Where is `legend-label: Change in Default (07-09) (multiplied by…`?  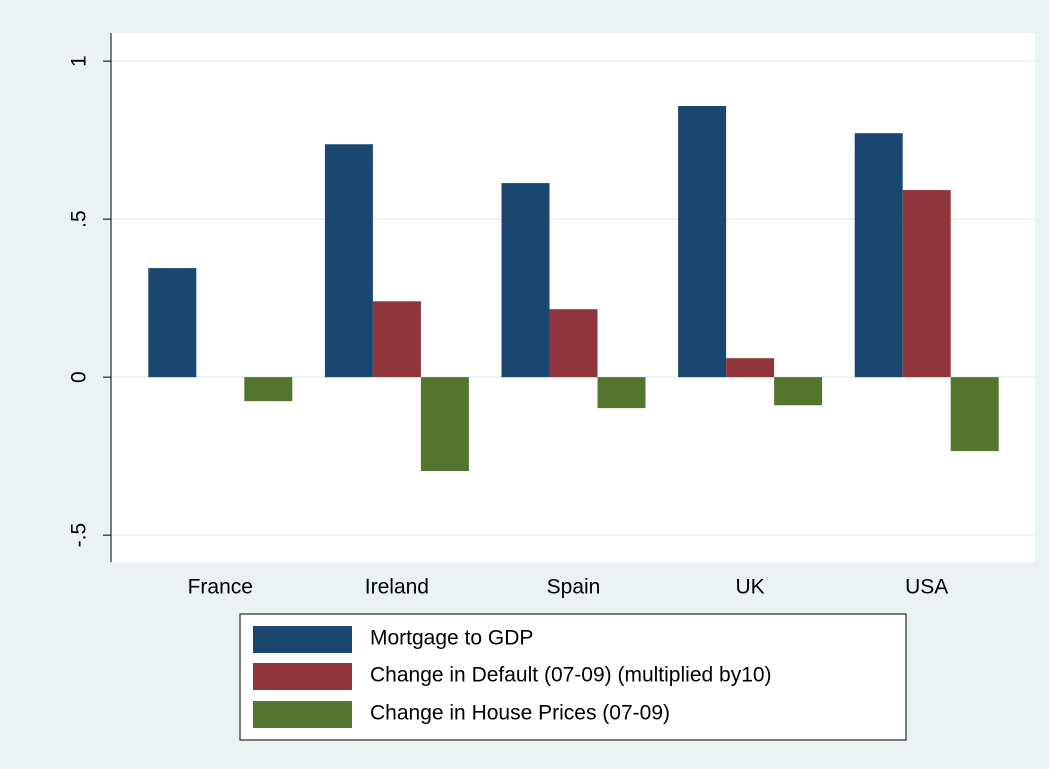
legend-label: Change in Default (07-09) (multiplied by… is located at coordinates (571, 675).